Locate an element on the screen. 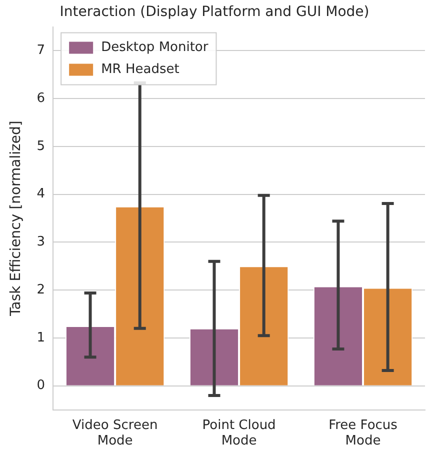  y-tick-label: 1 is located at coordinates (41, 338).